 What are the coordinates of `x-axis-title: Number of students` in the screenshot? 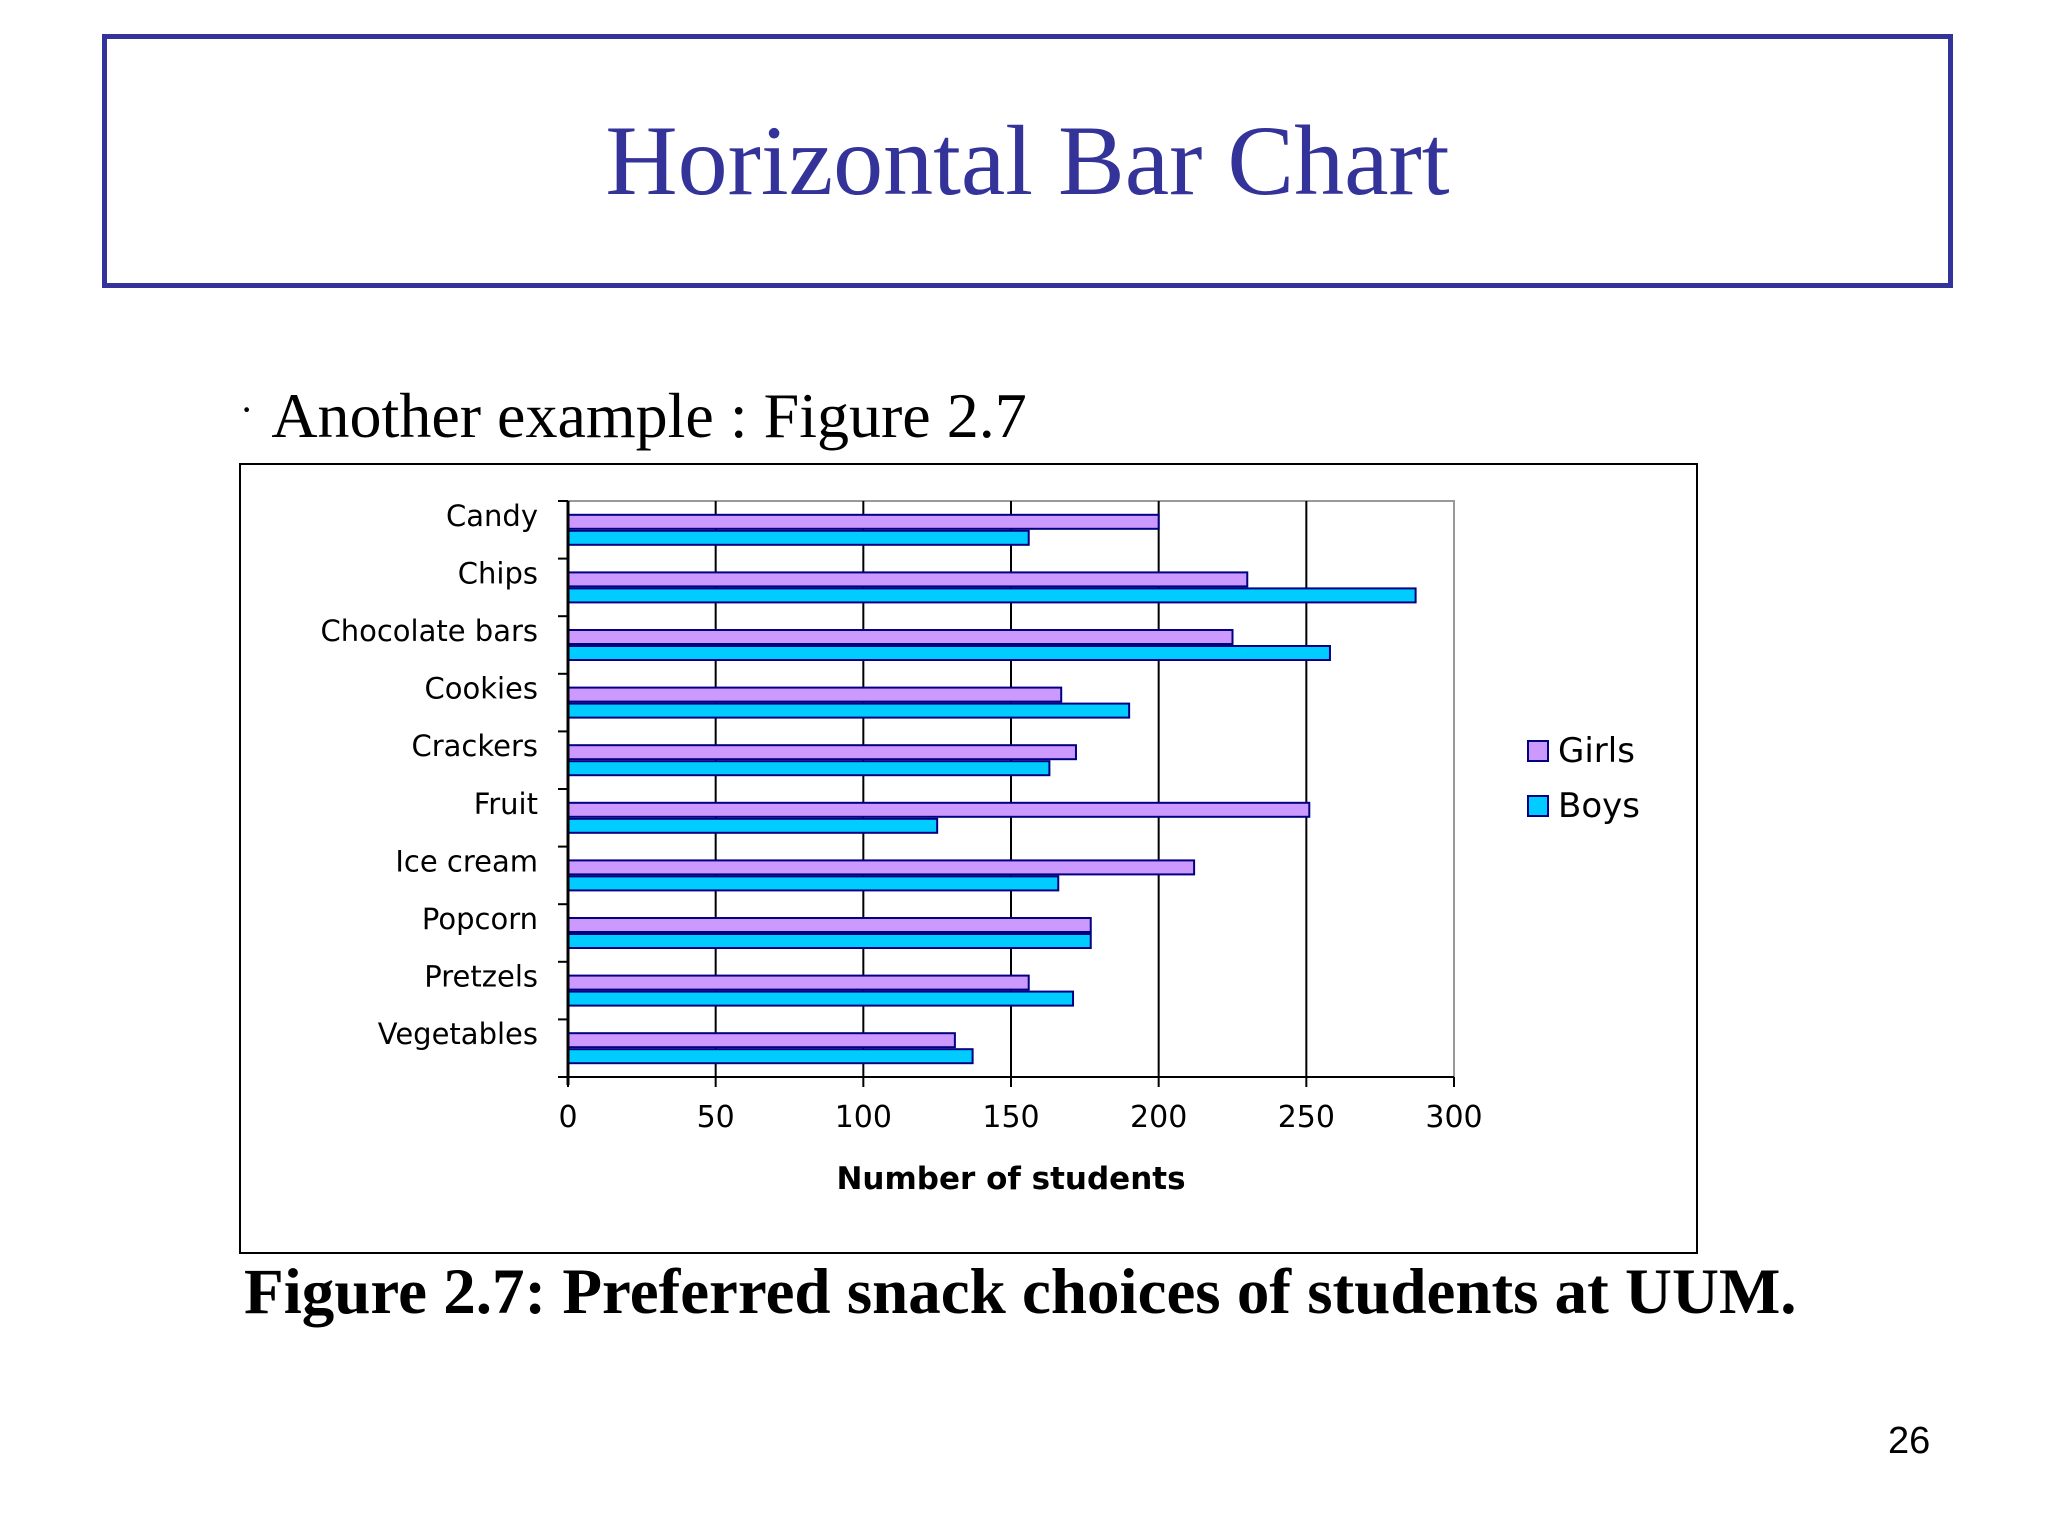 It's located at (1010, 1179).